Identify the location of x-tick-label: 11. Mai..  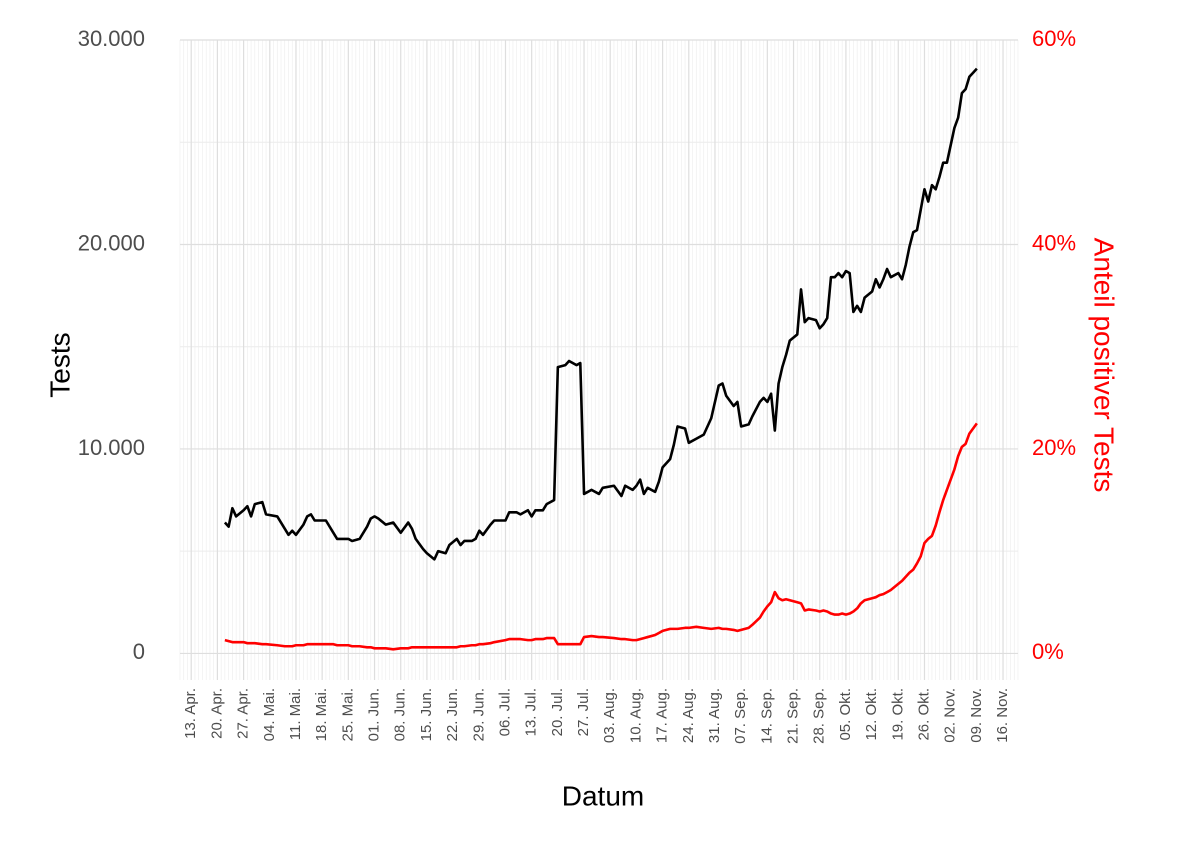
(295, 714).